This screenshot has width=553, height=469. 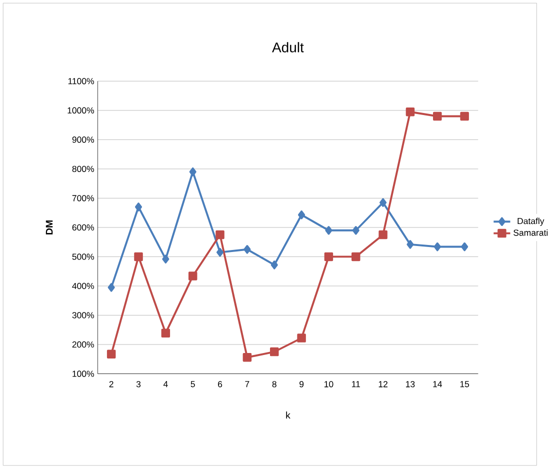 I want to click on y-tick-label: 600%, so click(x=83, y=227).